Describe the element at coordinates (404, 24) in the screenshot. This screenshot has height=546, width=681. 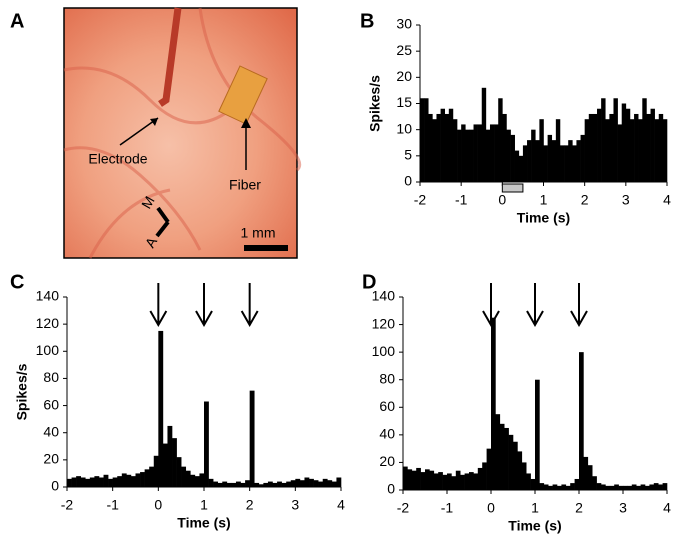
I see `y-tick-label: 30` at that location.